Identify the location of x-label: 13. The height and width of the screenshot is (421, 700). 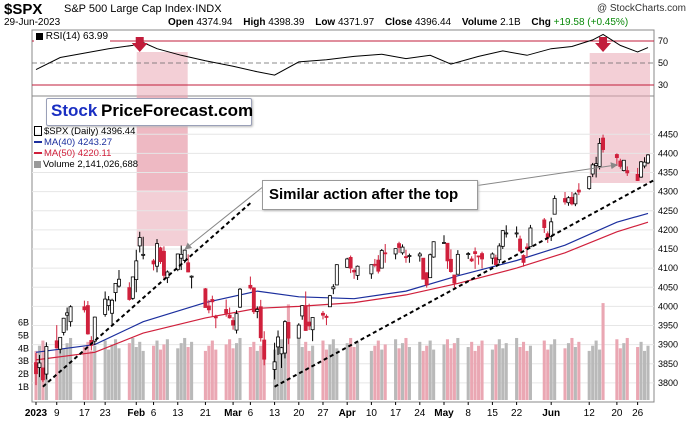
(178, 413).